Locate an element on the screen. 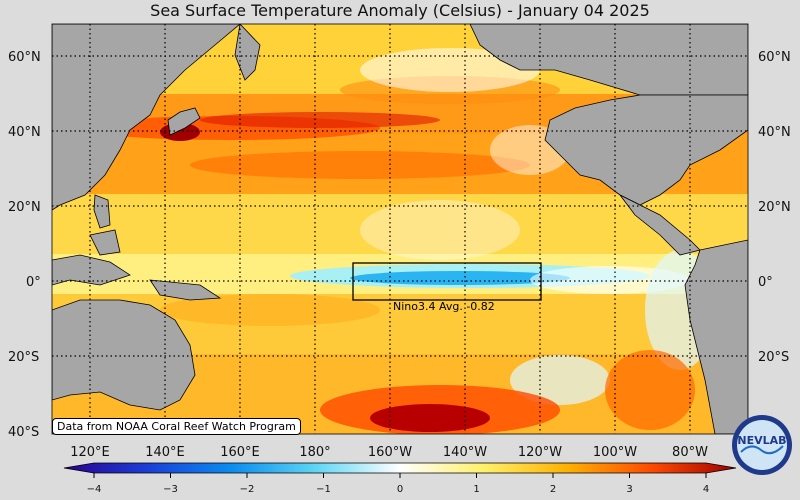 This screenshot has height=500, width=800. nevlab-logo: NEVLAB is located at coordinates (762, 445).